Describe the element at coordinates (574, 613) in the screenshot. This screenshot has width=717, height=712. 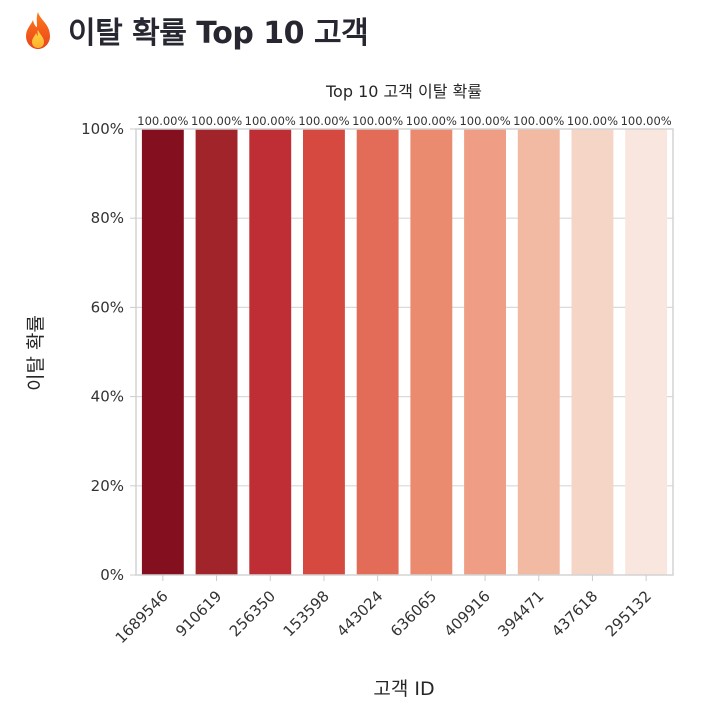
I see `x-tick-label: 437618` at that location.